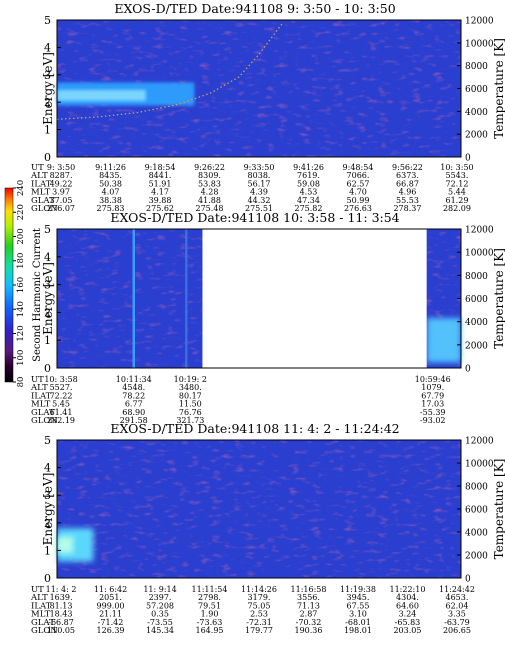 The image size is (505, 649). What do you see at coordinates (408, 589) in the screenshot?
I see `ephemeris-value: 11:22:10` at bounding box center [408, 589].